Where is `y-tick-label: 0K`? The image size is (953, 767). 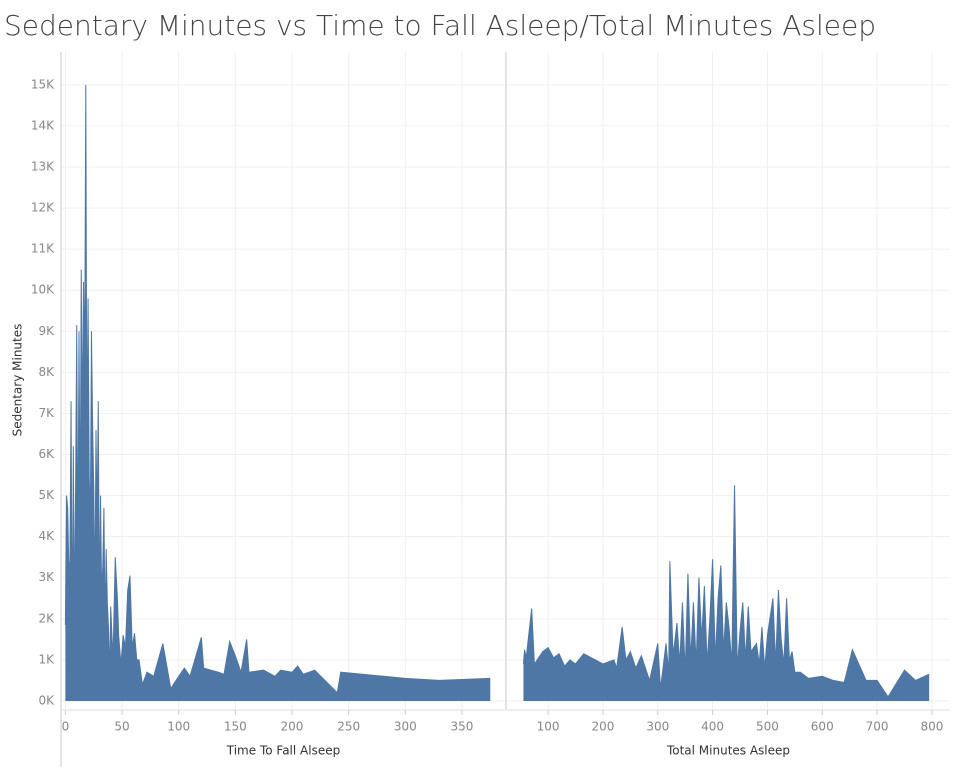
y-tick-label: 0K is located at coordinates (46, 700).